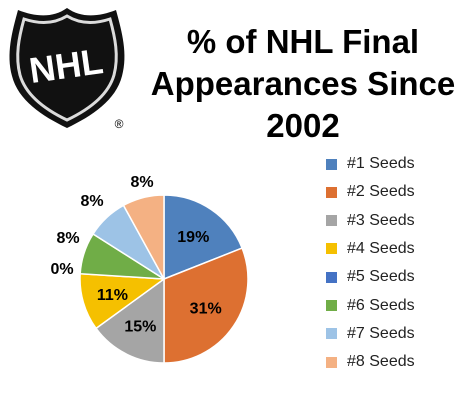  I want to click on legend-label: #5 Seeds, so click(381, 277).